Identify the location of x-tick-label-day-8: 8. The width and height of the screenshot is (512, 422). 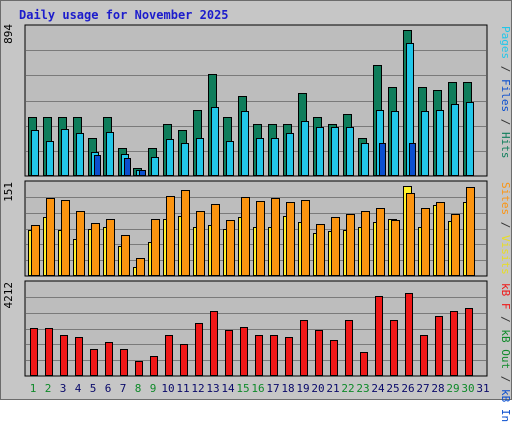
(138, 388).